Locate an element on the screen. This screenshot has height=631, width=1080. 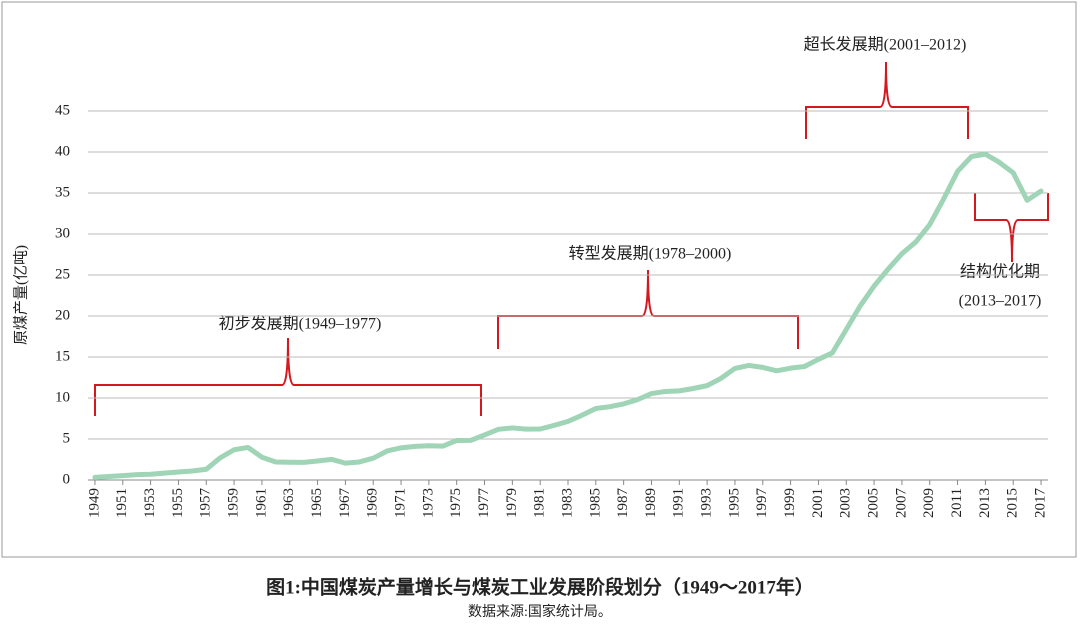
y-tick-label: 5 is located at coordinates (67, 438).